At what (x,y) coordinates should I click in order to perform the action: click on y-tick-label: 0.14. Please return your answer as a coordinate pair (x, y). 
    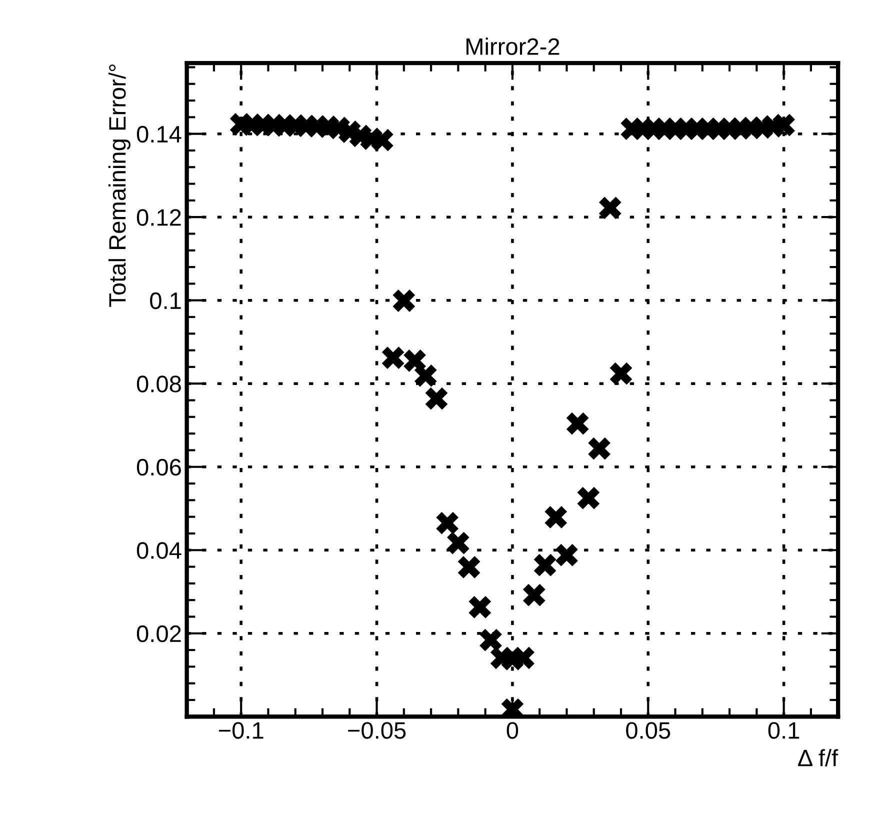
    Looking at the image, I should click on (159, 134).